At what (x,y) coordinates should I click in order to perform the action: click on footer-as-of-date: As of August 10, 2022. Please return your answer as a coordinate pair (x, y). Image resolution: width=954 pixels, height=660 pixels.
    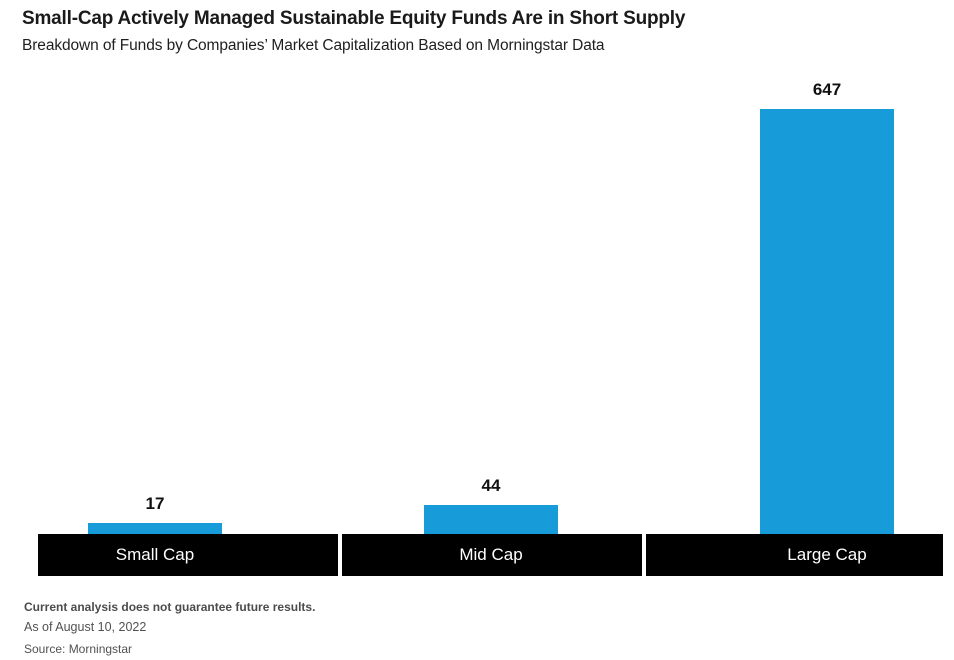
    Looking at the image, I should click on (85, 627).